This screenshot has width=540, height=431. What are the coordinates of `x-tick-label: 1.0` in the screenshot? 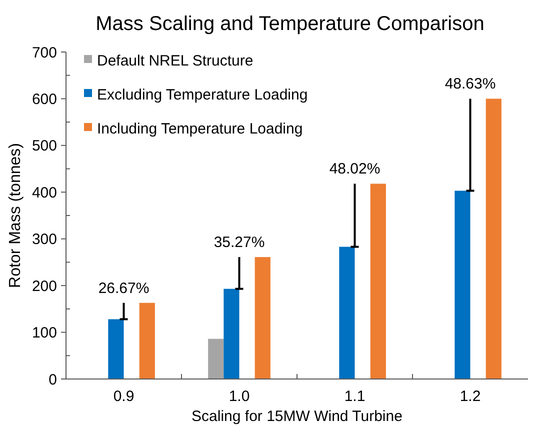 It's located at (239, 396).